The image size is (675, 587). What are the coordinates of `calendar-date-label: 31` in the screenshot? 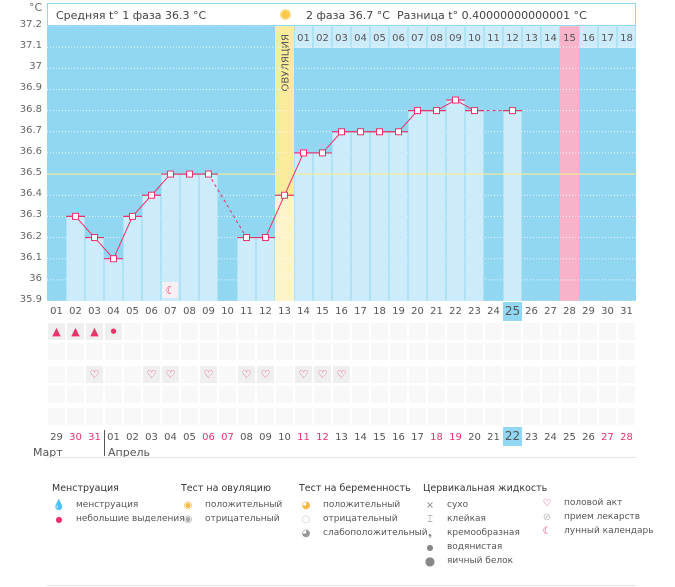 It's located at (94, 437).